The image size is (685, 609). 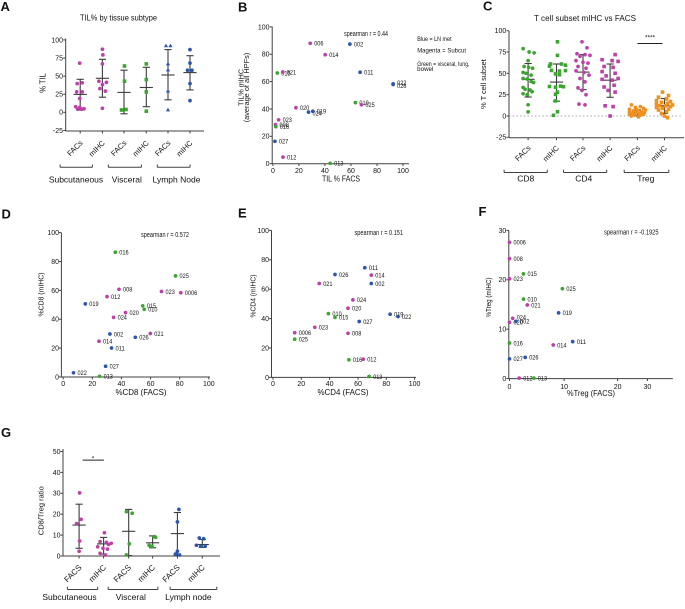 What do you see at coordinates (242, 7) in the screenshot?
I see `svg-text: B` at bounding box center [242, 7].